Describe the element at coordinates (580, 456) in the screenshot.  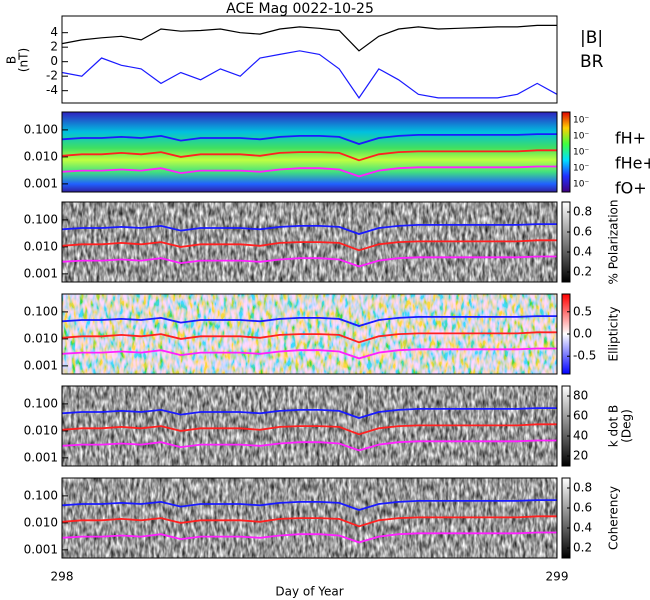
I see `colorbar-tick-label: 20` at that location.